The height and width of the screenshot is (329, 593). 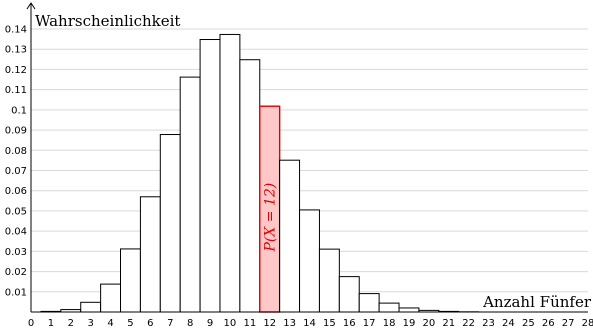 I want to click on x-tick-label: 0, so click(x=31, y=323).